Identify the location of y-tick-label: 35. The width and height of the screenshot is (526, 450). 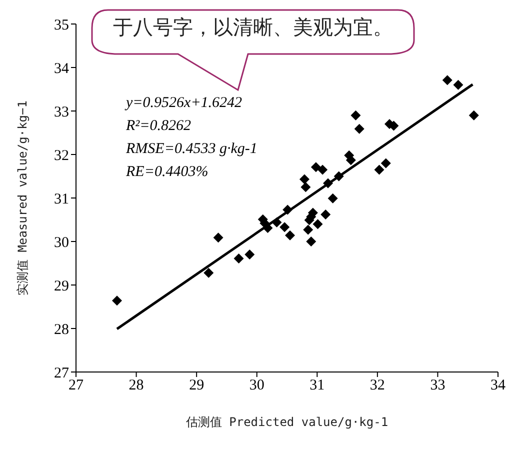
(61, 25).